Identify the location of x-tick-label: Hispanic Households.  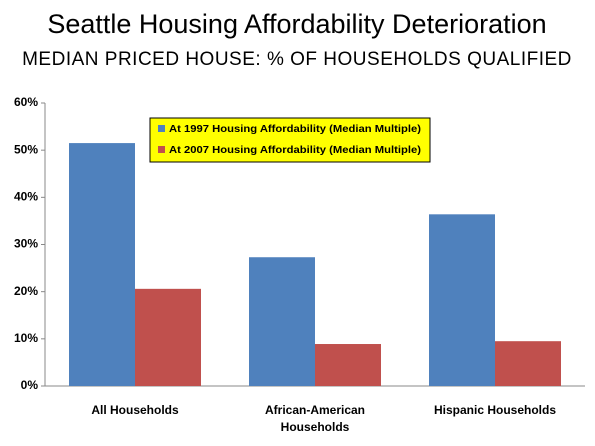
(495, 410).